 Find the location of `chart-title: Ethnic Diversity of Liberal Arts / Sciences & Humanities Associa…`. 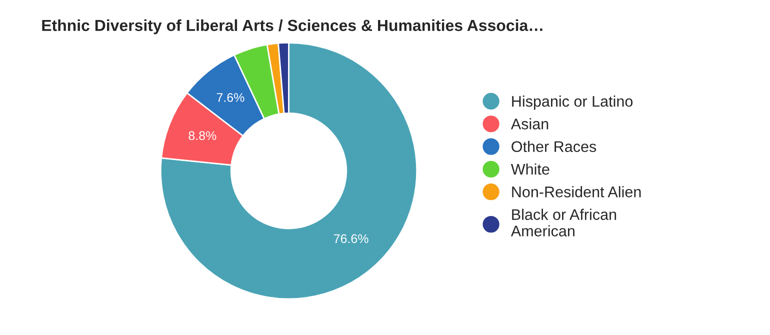

chart-title: Ethnic Diversity of Liberal Arts / Sciences & Humanities Associa… is located at coordinates (292, 26).